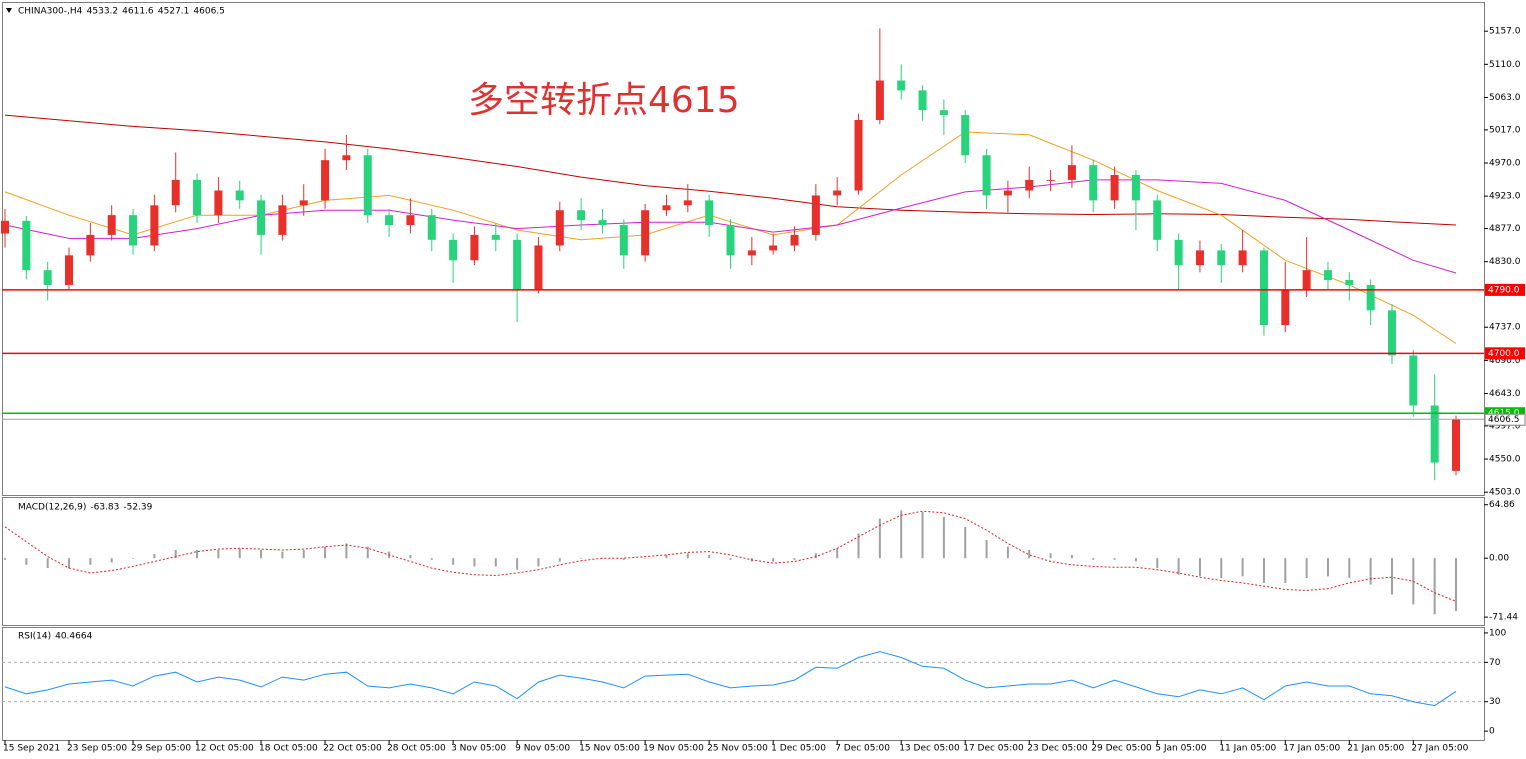  I want to click on annotation: 多空转折点4615, so click(604, 100).